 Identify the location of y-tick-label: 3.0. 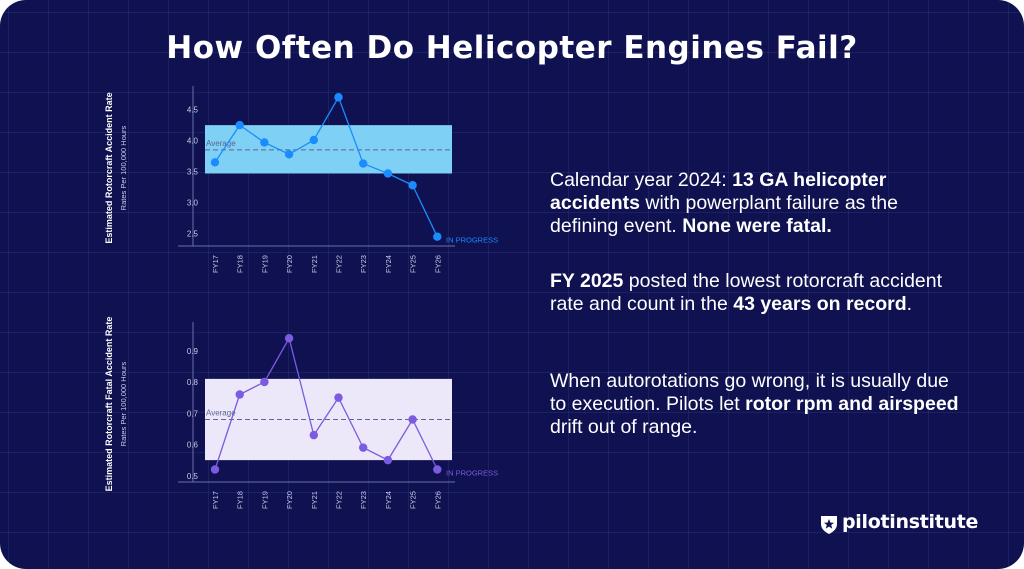
(193, 203).